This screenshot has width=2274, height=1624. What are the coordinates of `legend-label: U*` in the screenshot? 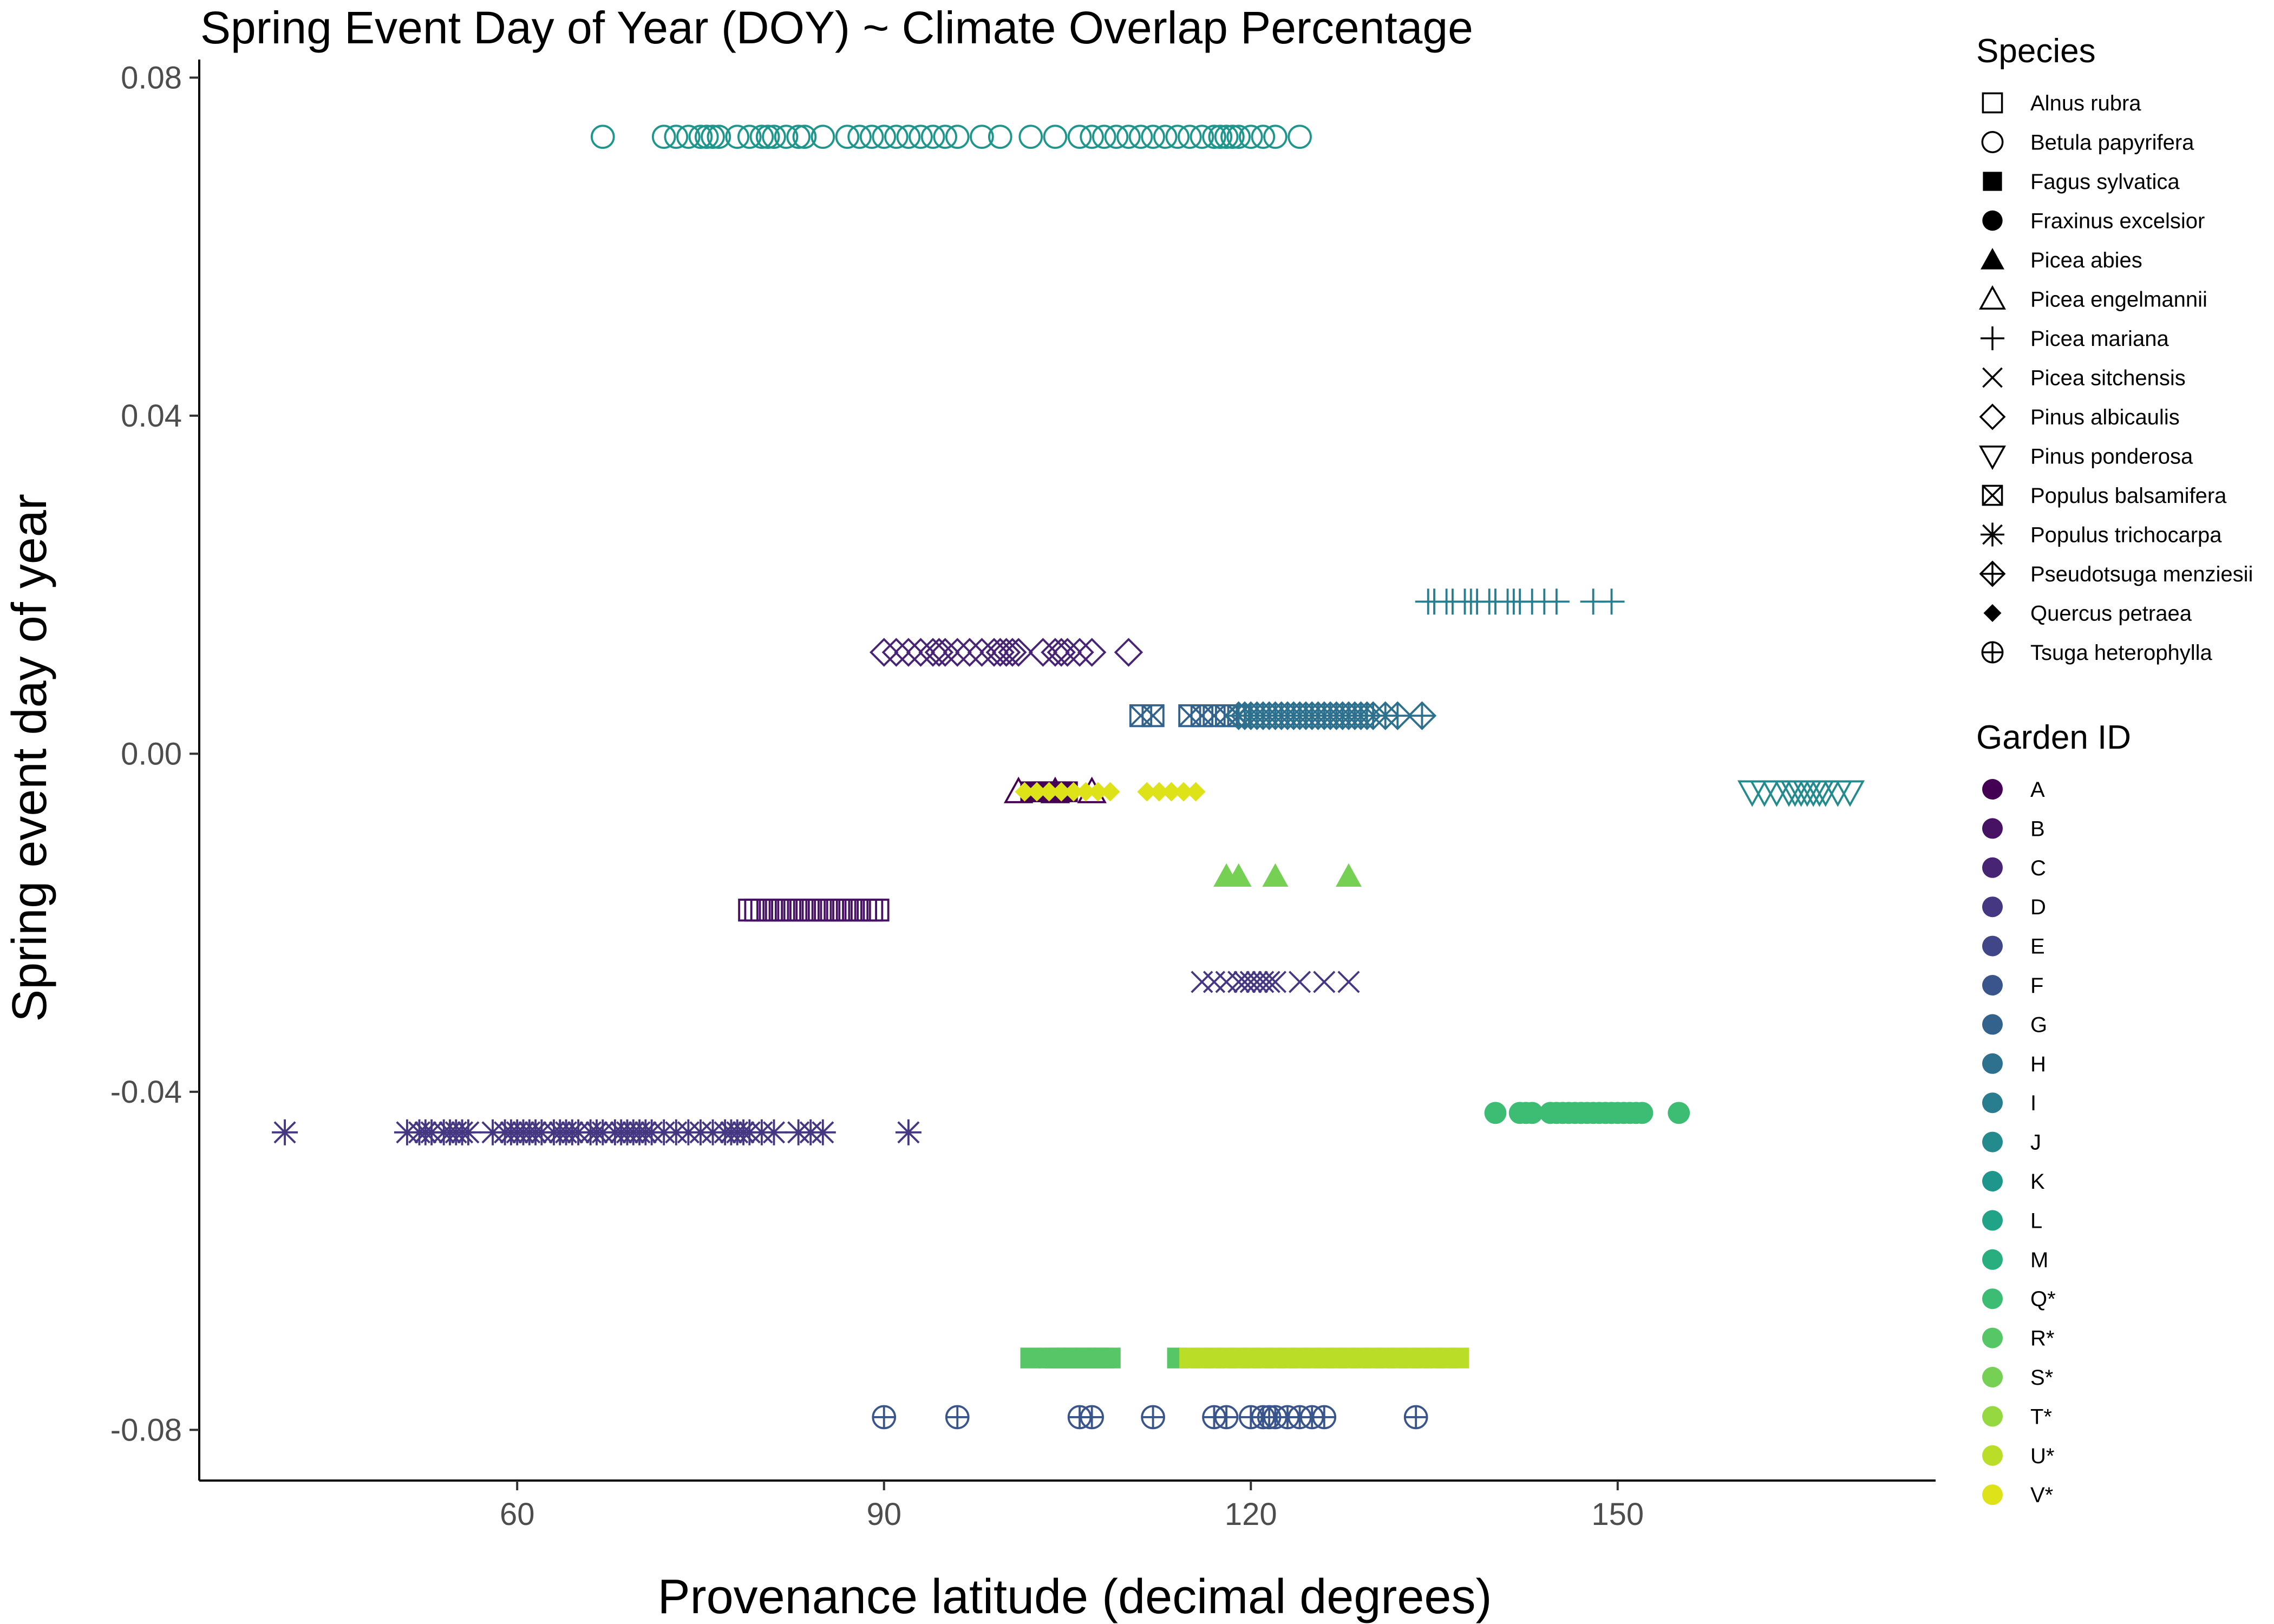 It's located at (2042, 1456).